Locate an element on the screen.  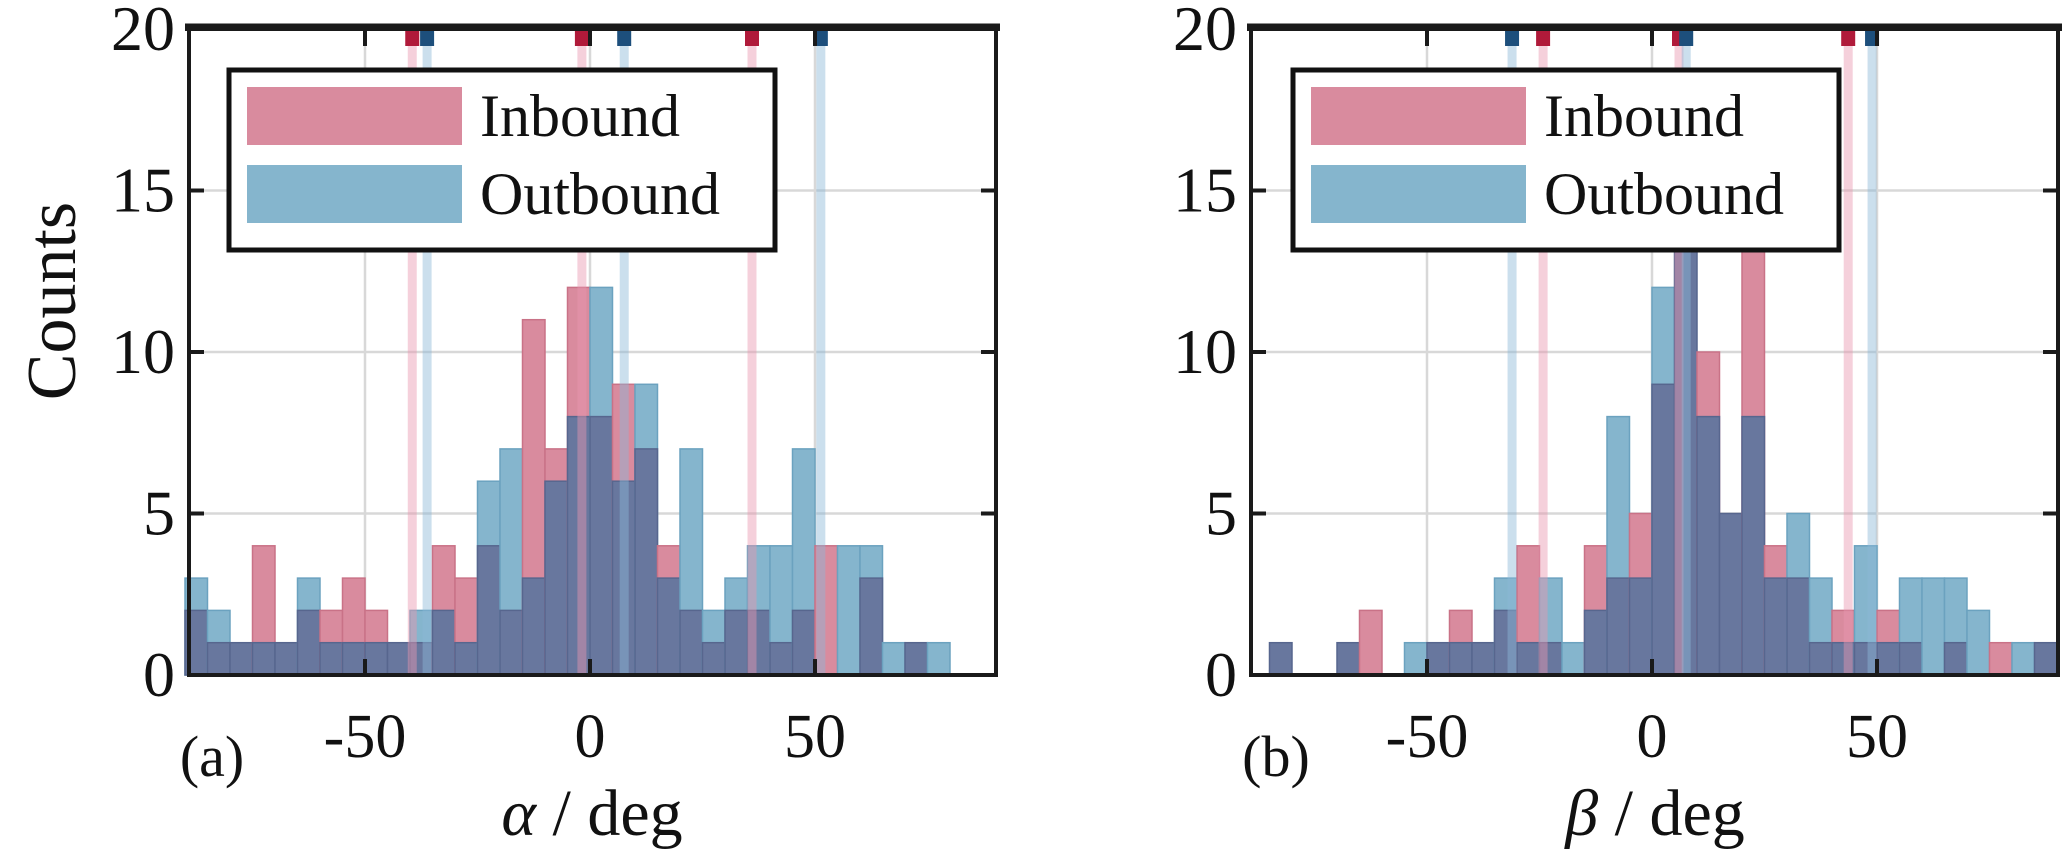
x-axis-label-units: / deg is located at coordinates (609, 813).